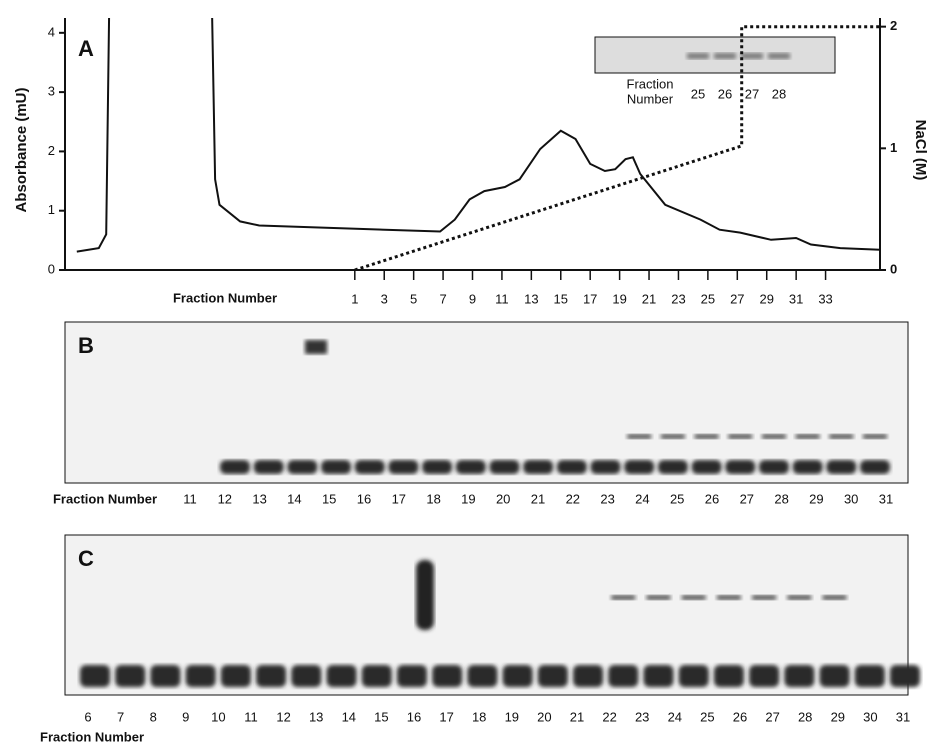  What do you see at coordinates (51, 268) in the screenshot?
I see `y-tick-label: 0` at bounding box center [51, 268].